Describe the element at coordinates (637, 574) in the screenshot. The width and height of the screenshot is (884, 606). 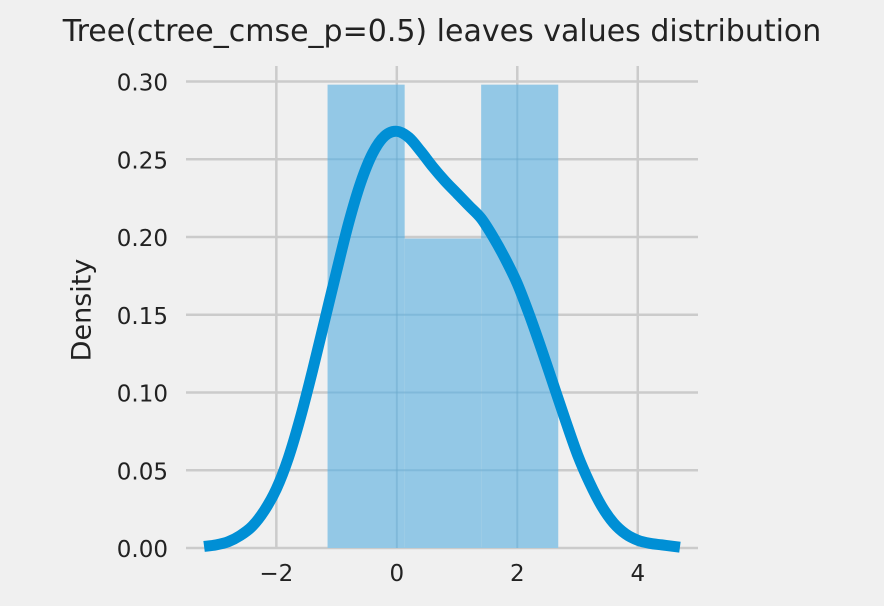
I see `x-tick-label: 4` at that location.